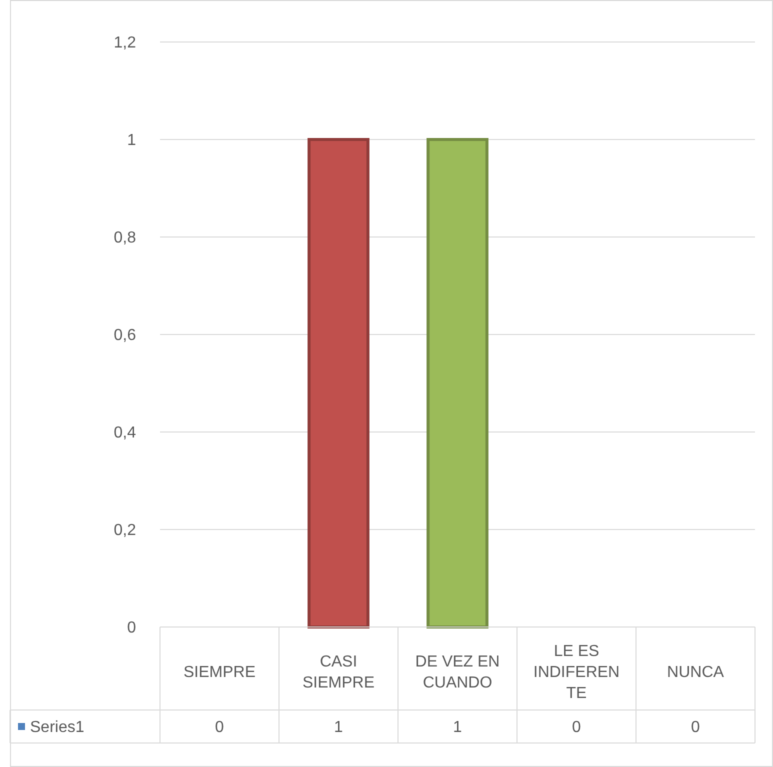  I want to click on y-tick-label: 0,8, so click(125, 238).